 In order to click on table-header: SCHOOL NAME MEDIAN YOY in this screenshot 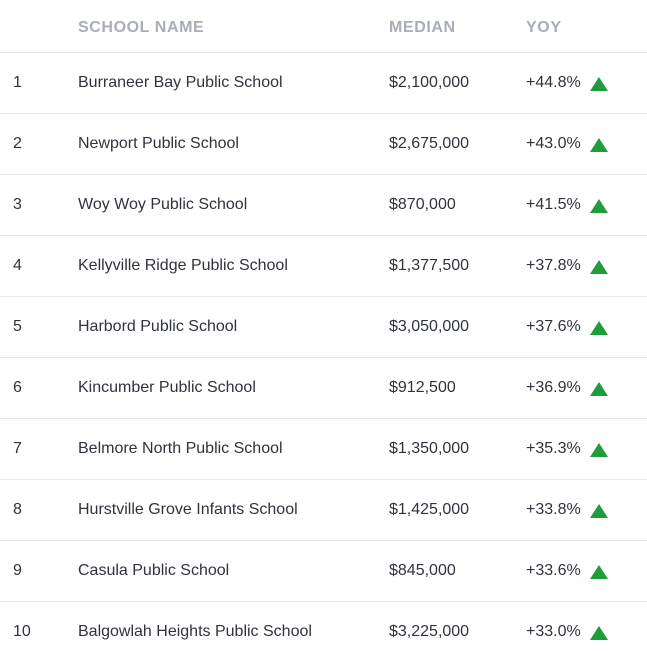, I will do `click(323, 26)`.